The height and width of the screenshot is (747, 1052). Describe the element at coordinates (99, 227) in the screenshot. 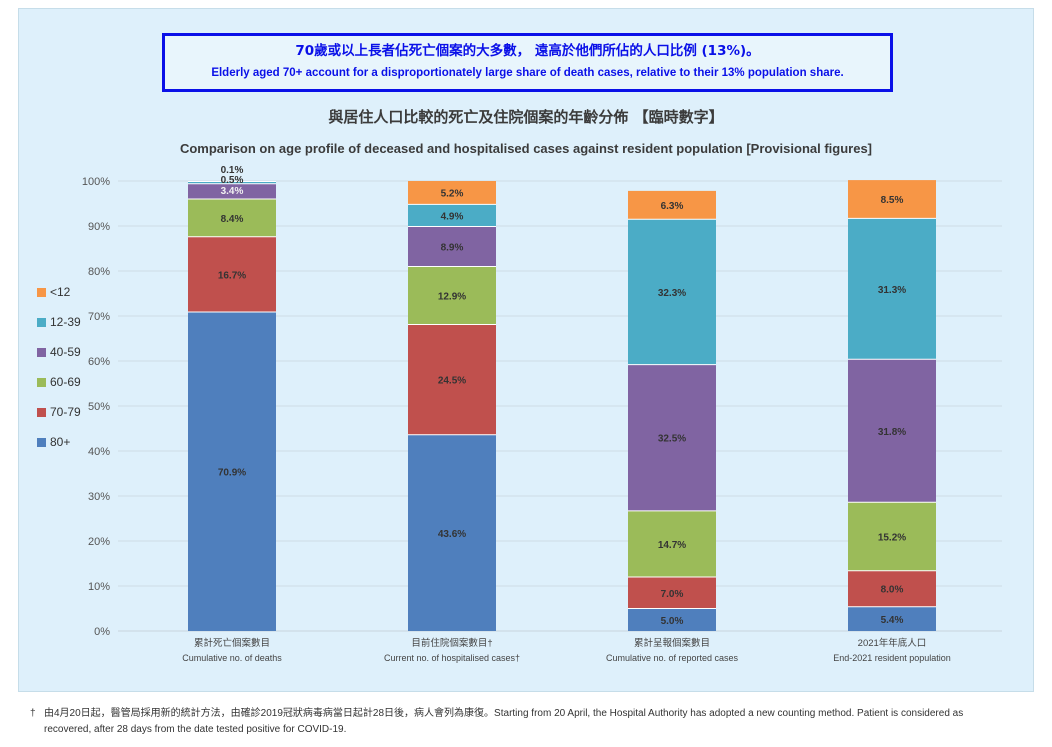

I see `y-tick-label: 90%` at that location.